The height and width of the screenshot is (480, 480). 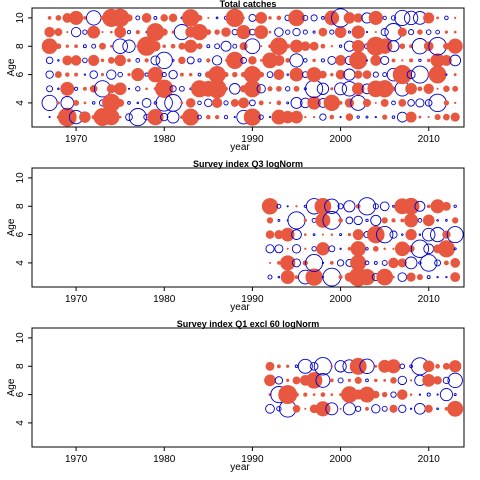 What do you see at coordinates (429, 139) in the screenshot?
I see `x-tick-label: 2010` at bounding box center [429, 139].